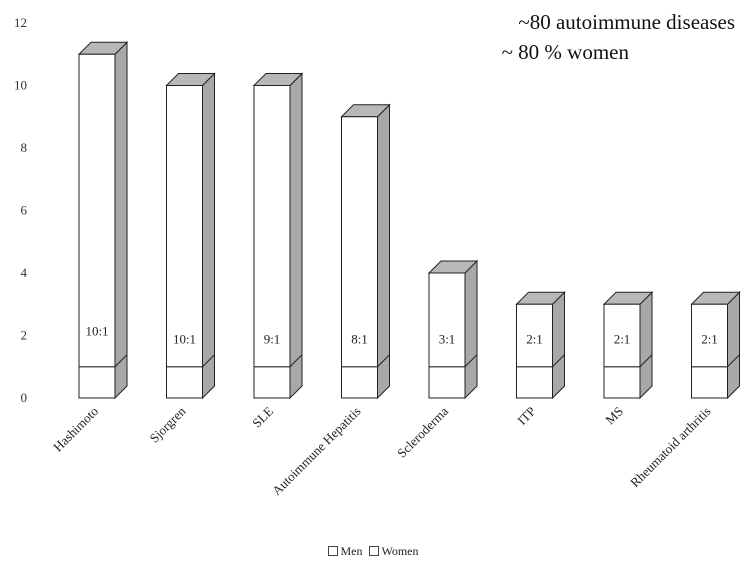 This screenshot has width=747, height=563. I want to click on y-tick-label: 2, so click(24, 335).